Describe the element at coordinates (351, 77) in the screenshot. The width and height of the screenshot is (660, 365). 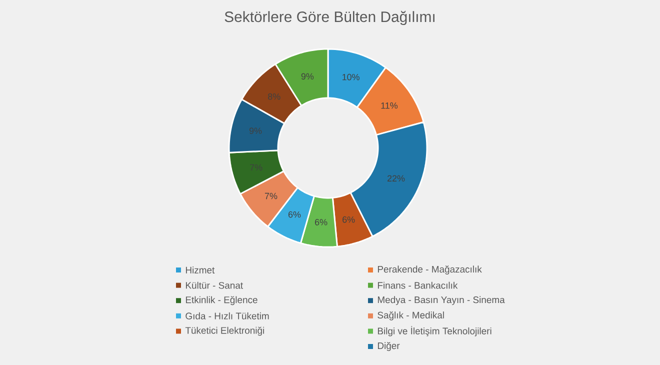
I see `data-label: 10%` at that location.